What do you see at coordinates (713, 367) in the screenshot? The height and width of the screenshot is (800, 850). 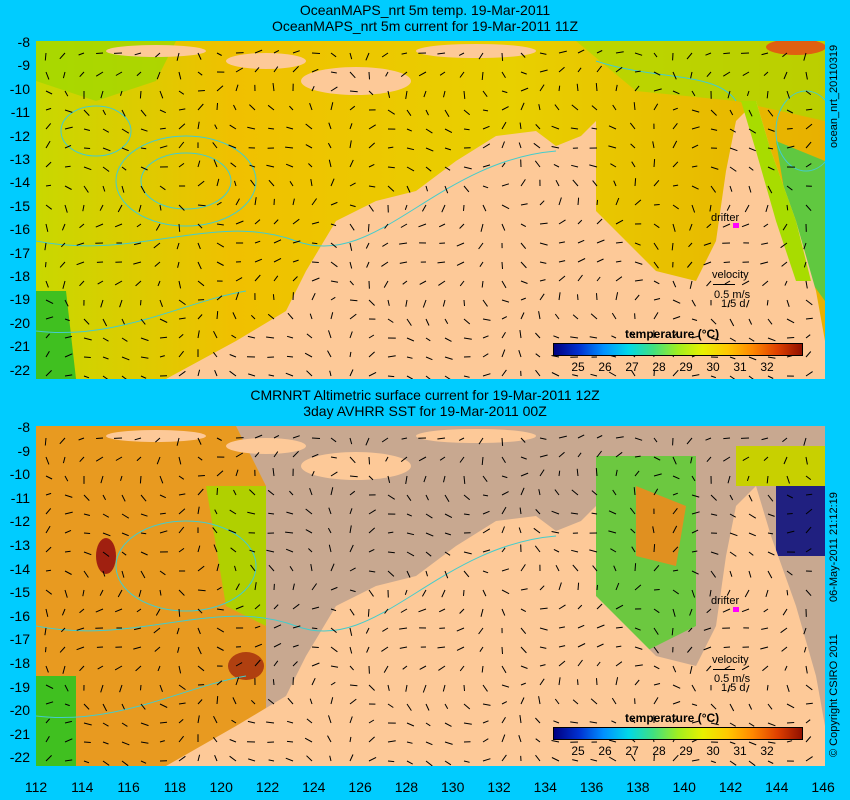 I see `colorbar-tick: 30` at bounding box center [713, 367].